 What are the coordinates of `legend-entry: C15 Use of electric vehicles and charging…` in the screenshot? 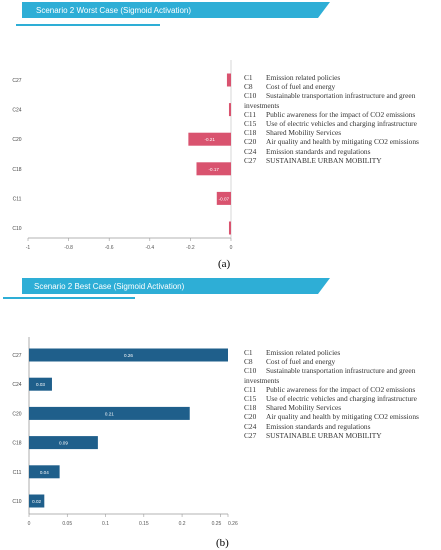 It's located at (331, 398).